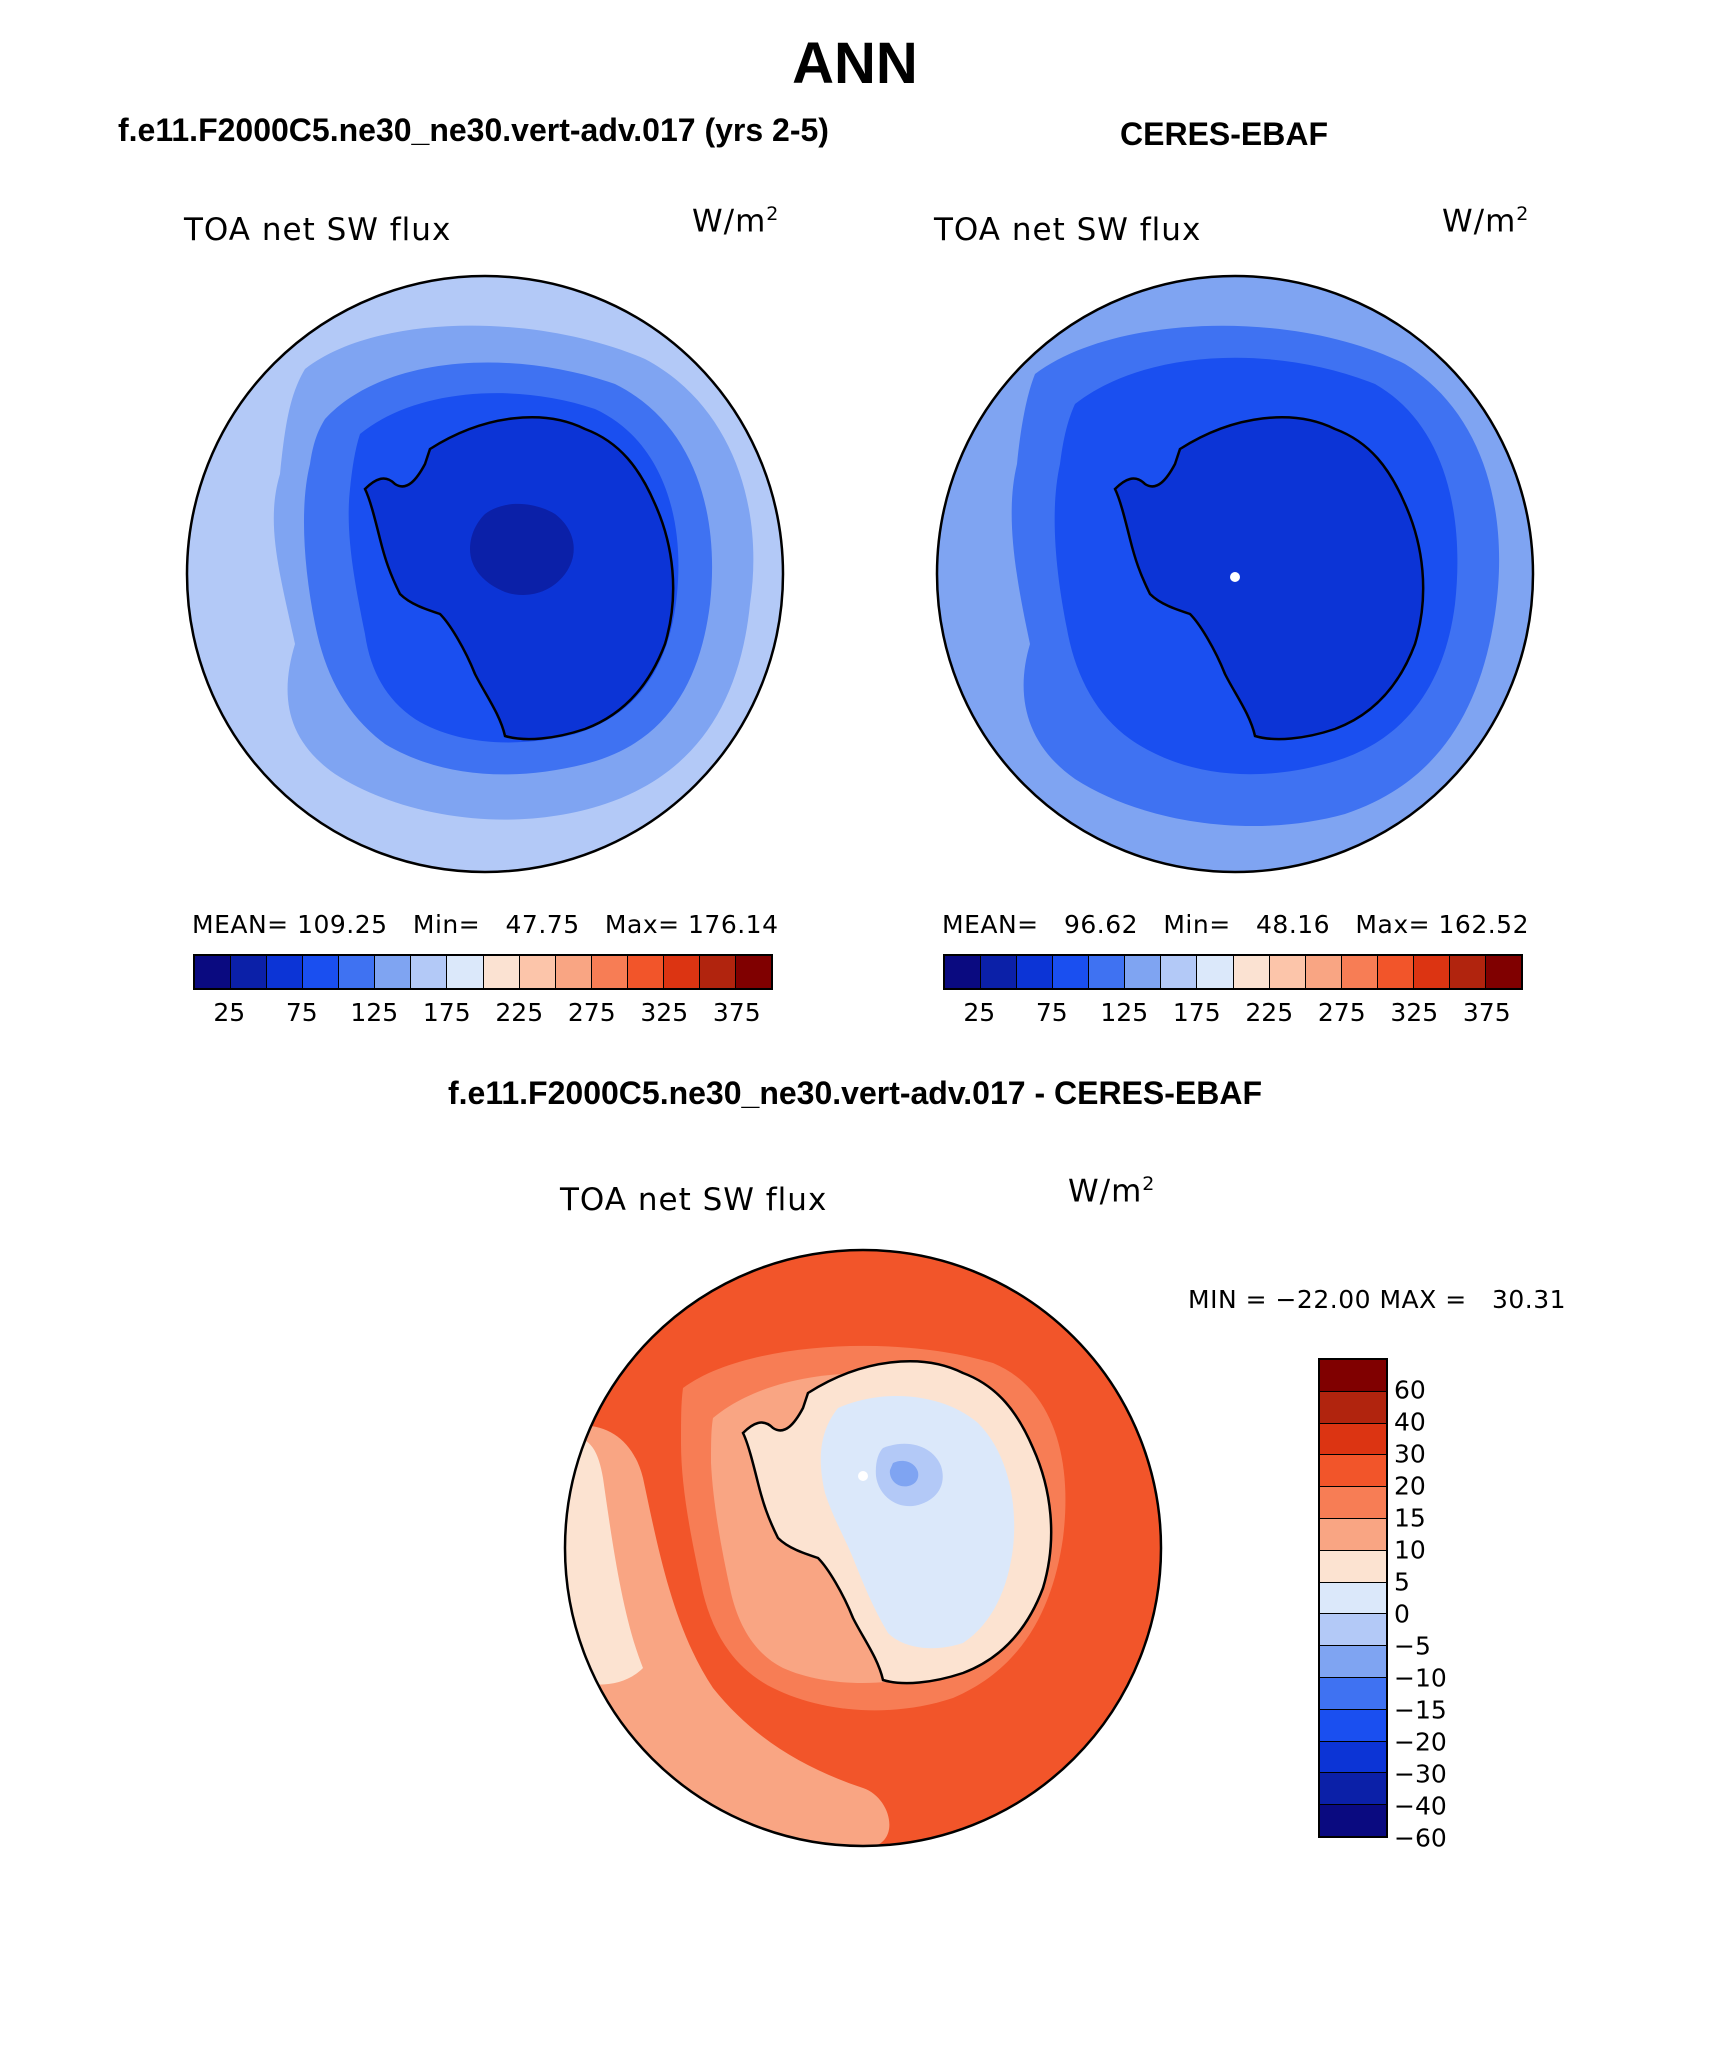  I want to click on left-colorbar, so click(483, 972).